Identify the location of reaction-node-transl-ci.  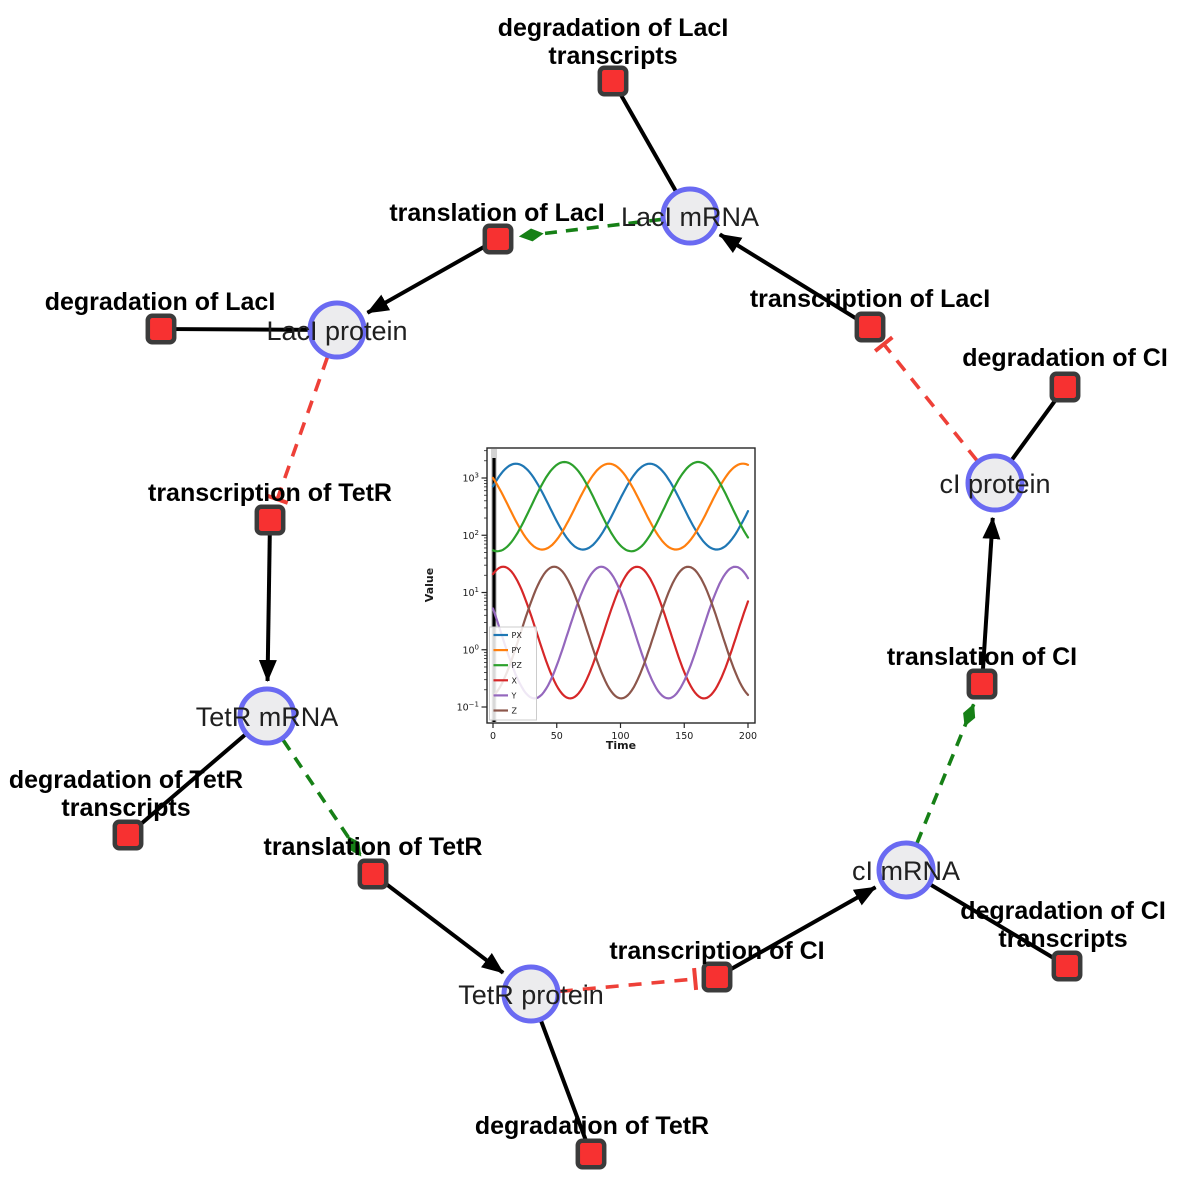
(982, 684).